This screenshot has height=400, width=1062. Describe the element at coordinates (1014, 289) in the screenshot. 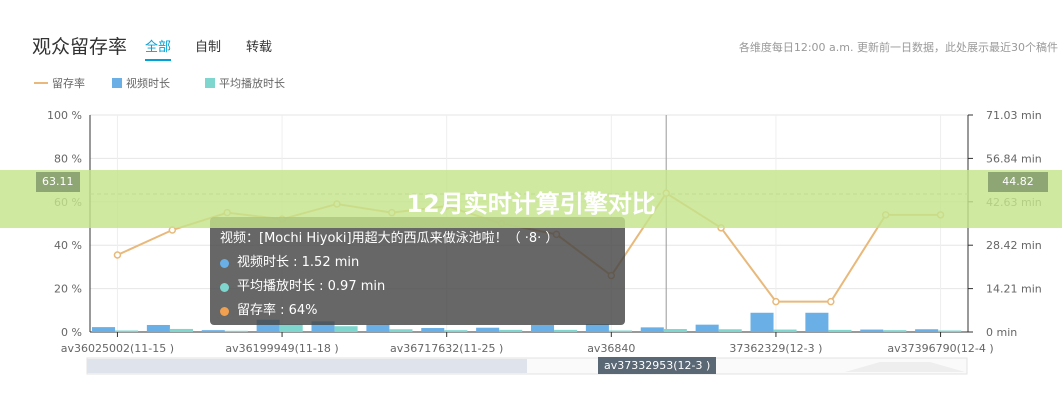

I see `y-right-tick: 14.21 min` at that location.